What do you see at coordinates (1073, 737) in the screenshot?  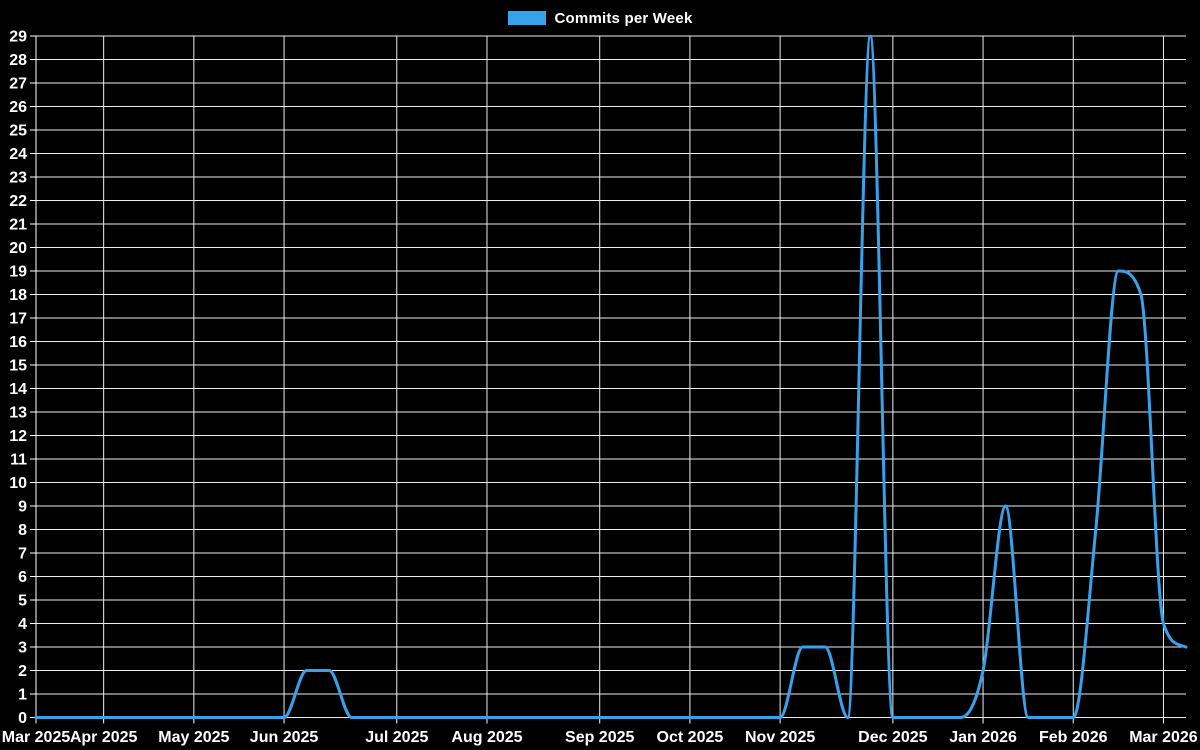 I see `x-tick-label: Feb 2026` at bounding box center [1073, 737].